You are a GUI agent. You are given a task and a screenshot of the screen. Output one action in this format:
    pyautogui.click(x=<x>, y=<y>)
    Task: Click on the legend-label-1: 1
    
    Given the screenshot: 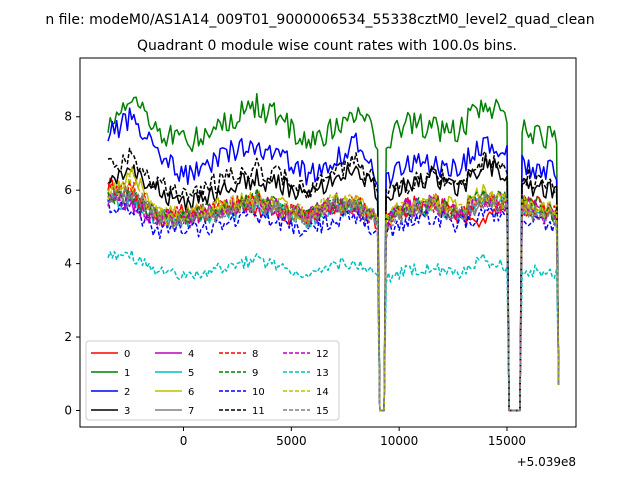 What is the action you would take?
    pyautogui.click(x=127, y=373)
    